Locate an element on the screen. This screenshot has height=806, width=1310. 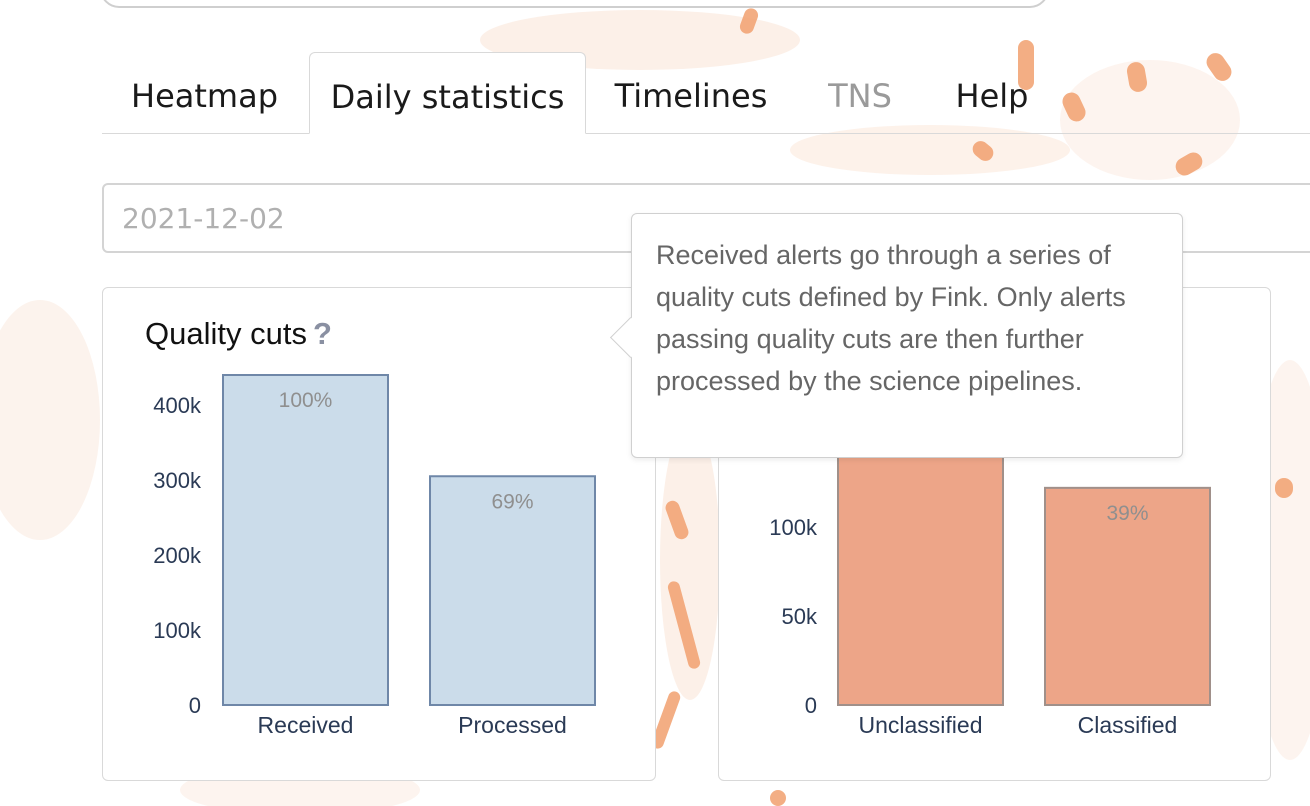
top-search-field-edge is located at coordinates (574, 4).